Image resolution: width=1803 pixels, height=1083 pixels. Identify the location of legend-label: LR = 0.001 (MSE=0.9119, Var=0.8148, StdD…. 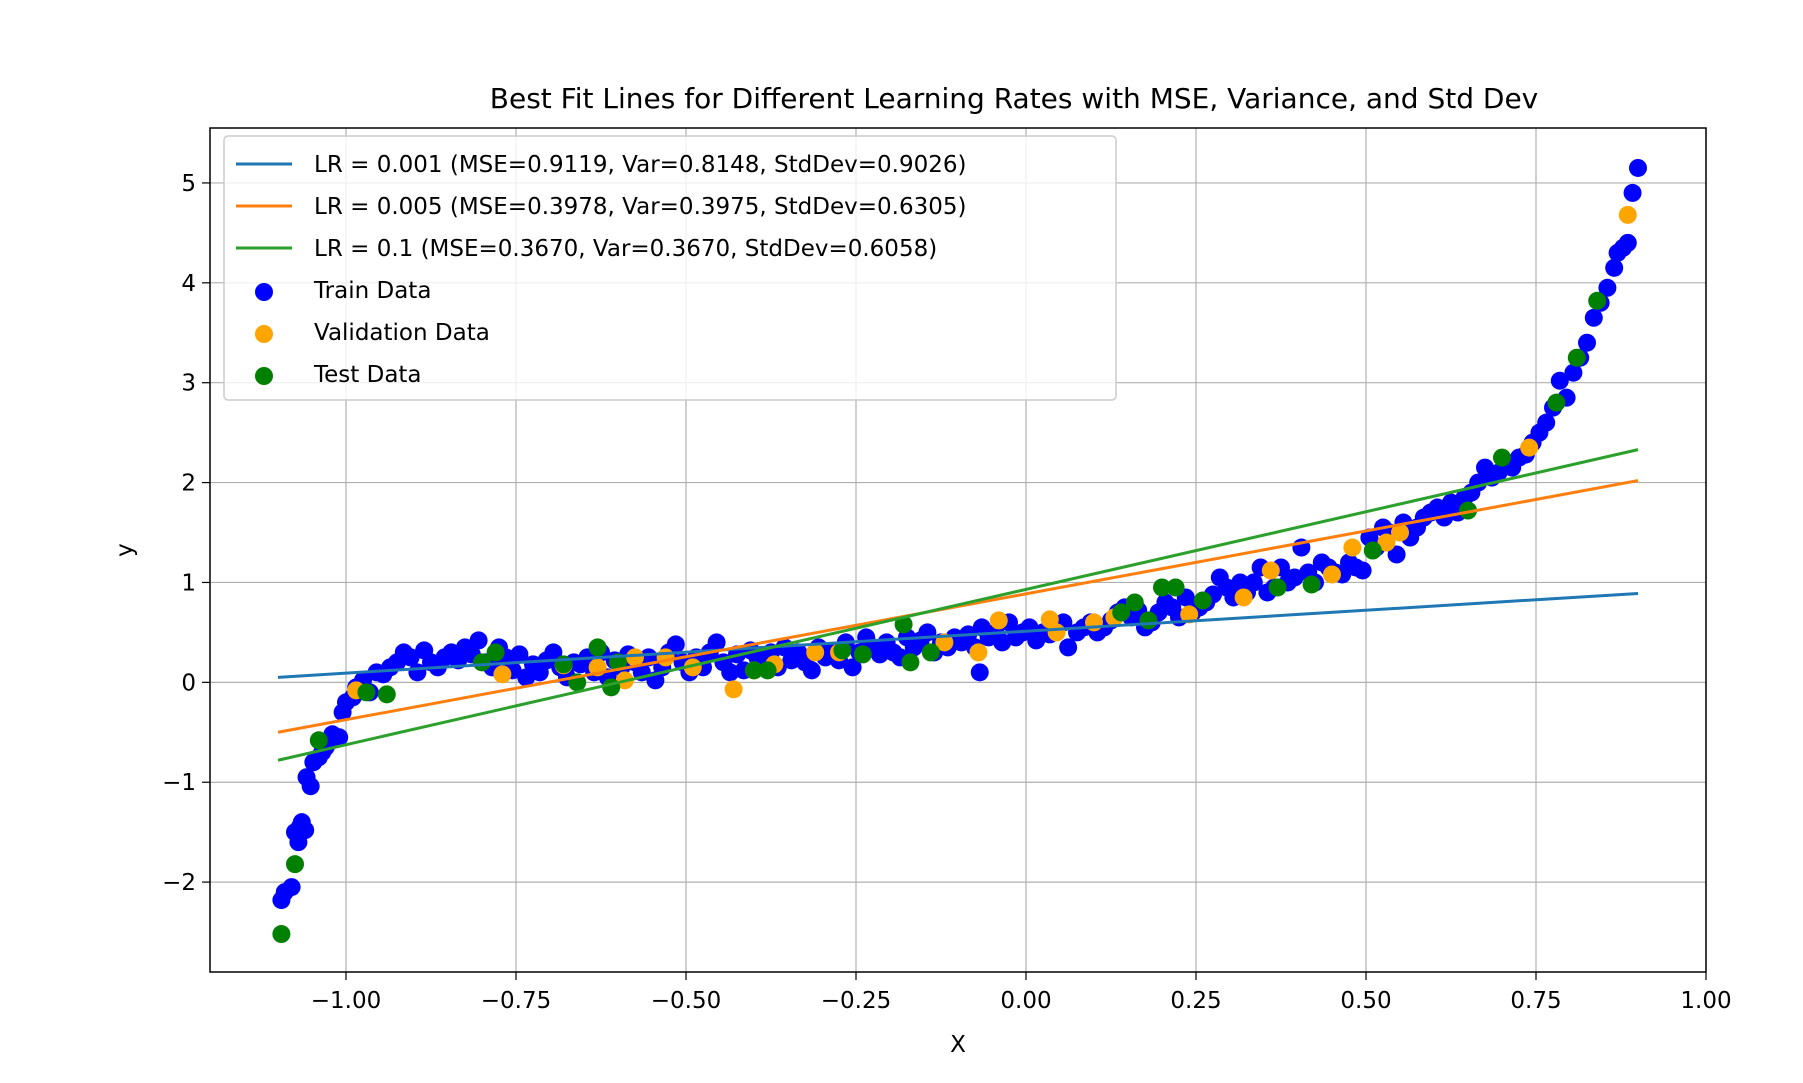
(640, 165).